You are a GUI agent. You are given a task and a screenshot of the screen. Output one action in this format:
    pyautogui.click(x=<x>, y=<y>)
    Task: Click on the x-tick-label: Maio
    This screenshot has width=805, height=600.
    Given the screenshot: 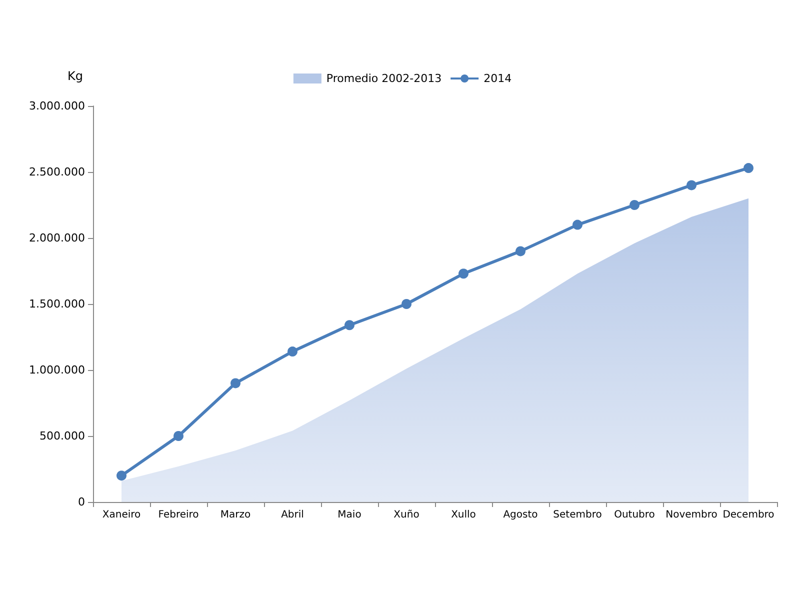 What is the action you would take?
    pyautogui.click(x=350, y=515)
    